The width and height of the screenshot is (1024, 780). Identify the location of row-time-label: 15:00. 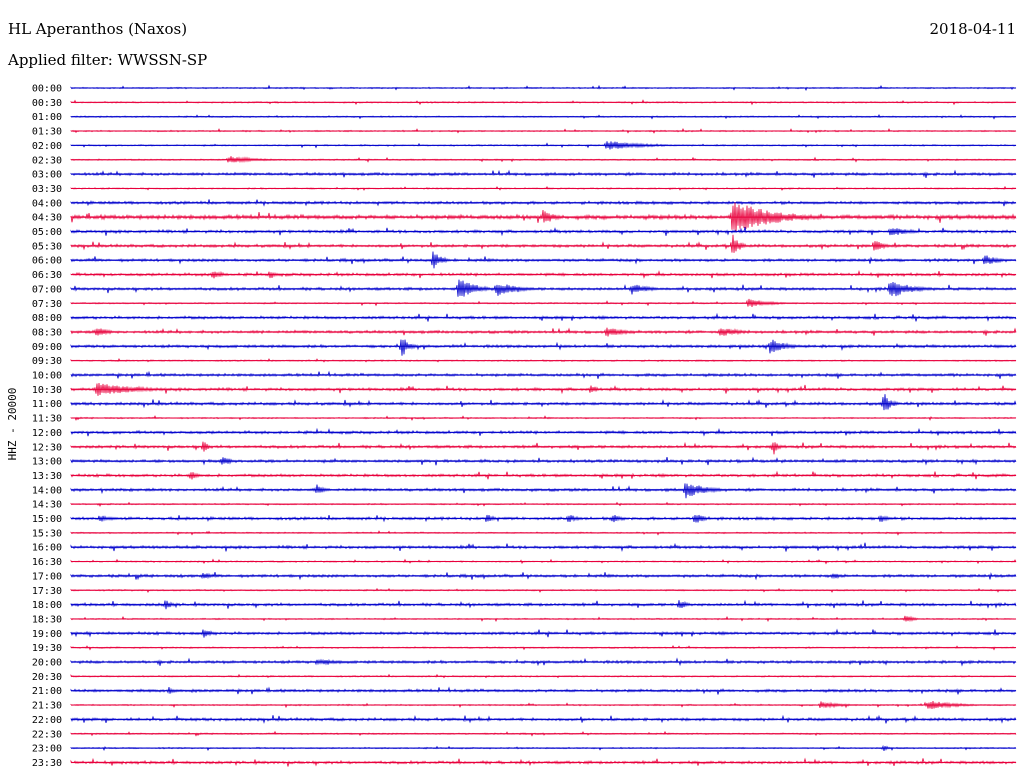
(47, 519).